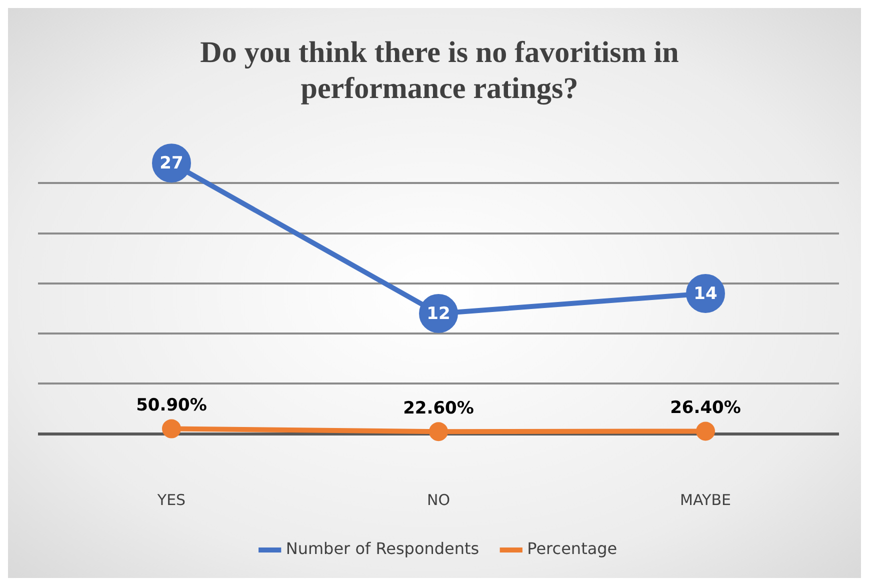 This screenshot has height=586, width=869. What do you see at coordinates (572, 548) in the screenshot?
I see `legend-label: Percentage` at bounding box center [572, 548].